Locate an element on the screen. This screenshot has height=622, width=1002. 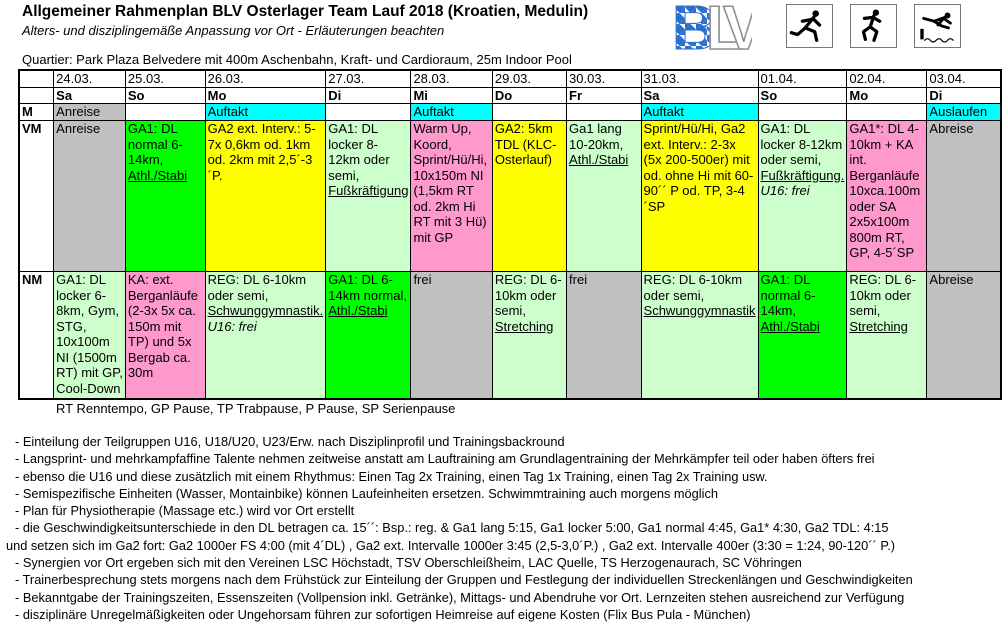
blv-logo: B L V is located at coordinates (713, 27).